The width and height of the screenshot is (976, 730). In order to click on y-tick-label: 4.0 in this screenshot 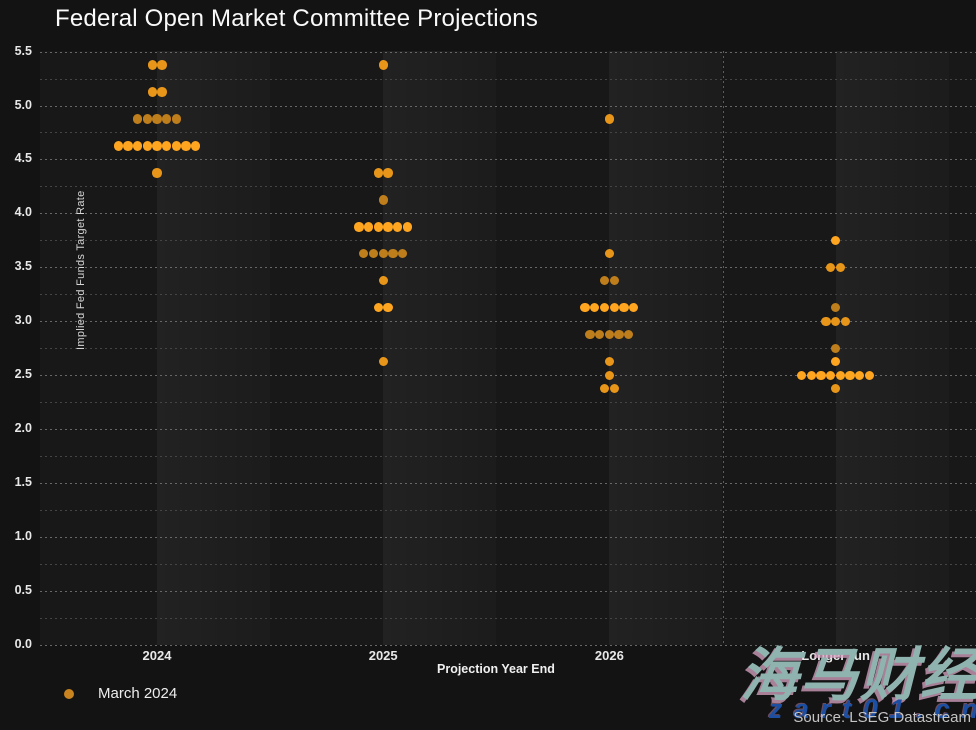, I will do `click(23, 212)`.